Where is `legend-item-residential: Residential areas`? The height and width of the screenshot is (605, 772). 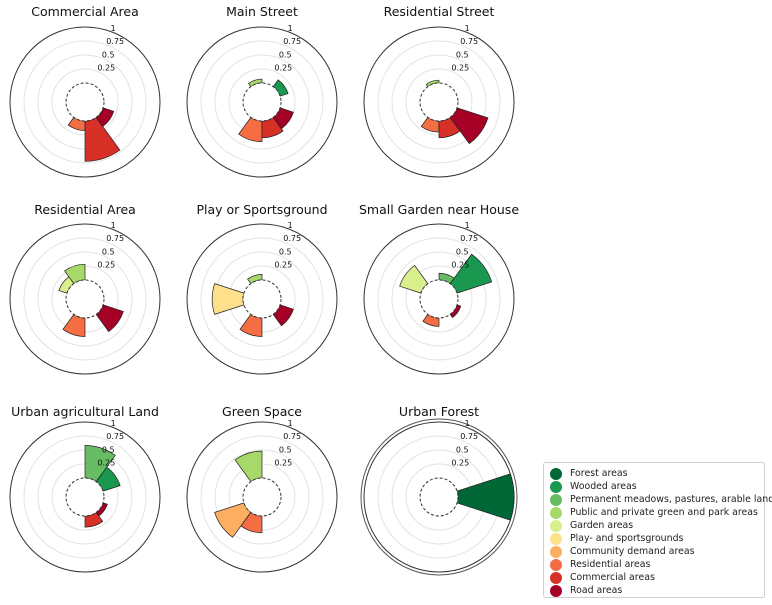
legend-item-residential: Residential areas is located at coordinates (657, 564).